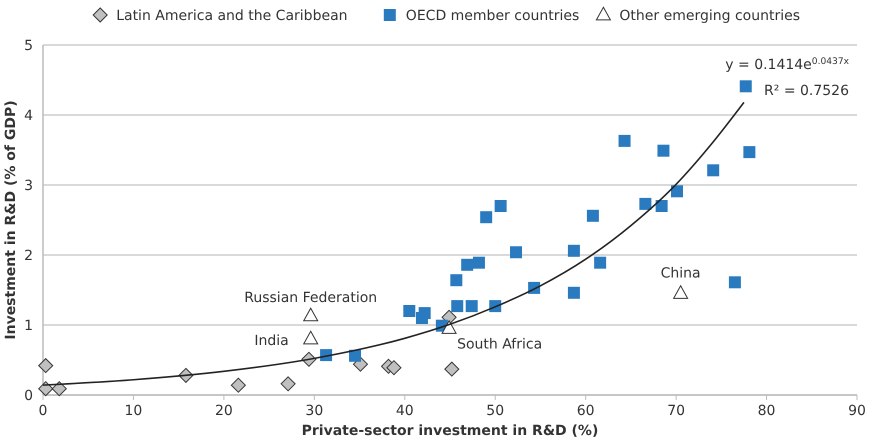 The image size is (876, 441). What do you see at coordinates (405, 411) in the screenshot?
I see `x-tick-label: 40` at bounding box center [405, 411].